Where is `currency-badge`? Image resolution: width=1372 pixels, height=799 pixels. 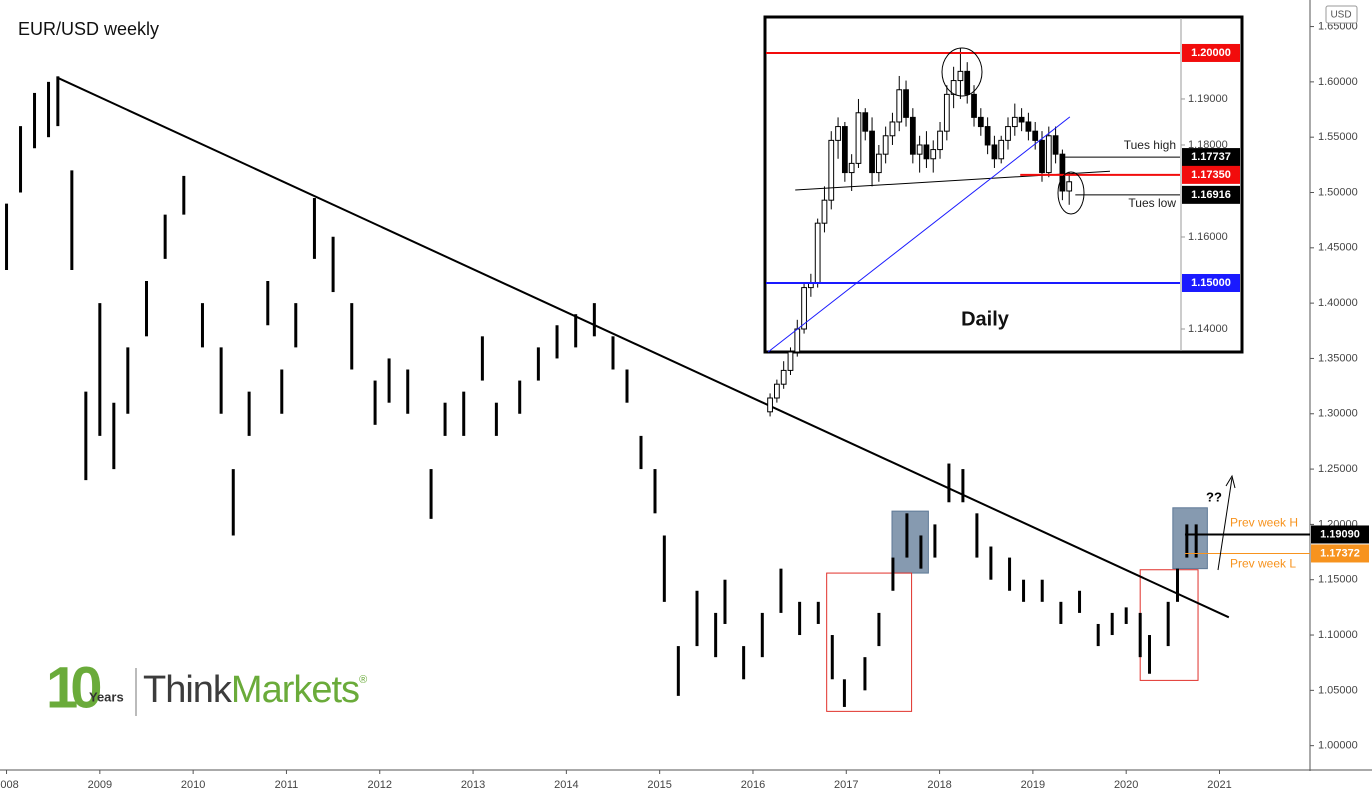 currency-badge is located at coordinates (1341, 14).